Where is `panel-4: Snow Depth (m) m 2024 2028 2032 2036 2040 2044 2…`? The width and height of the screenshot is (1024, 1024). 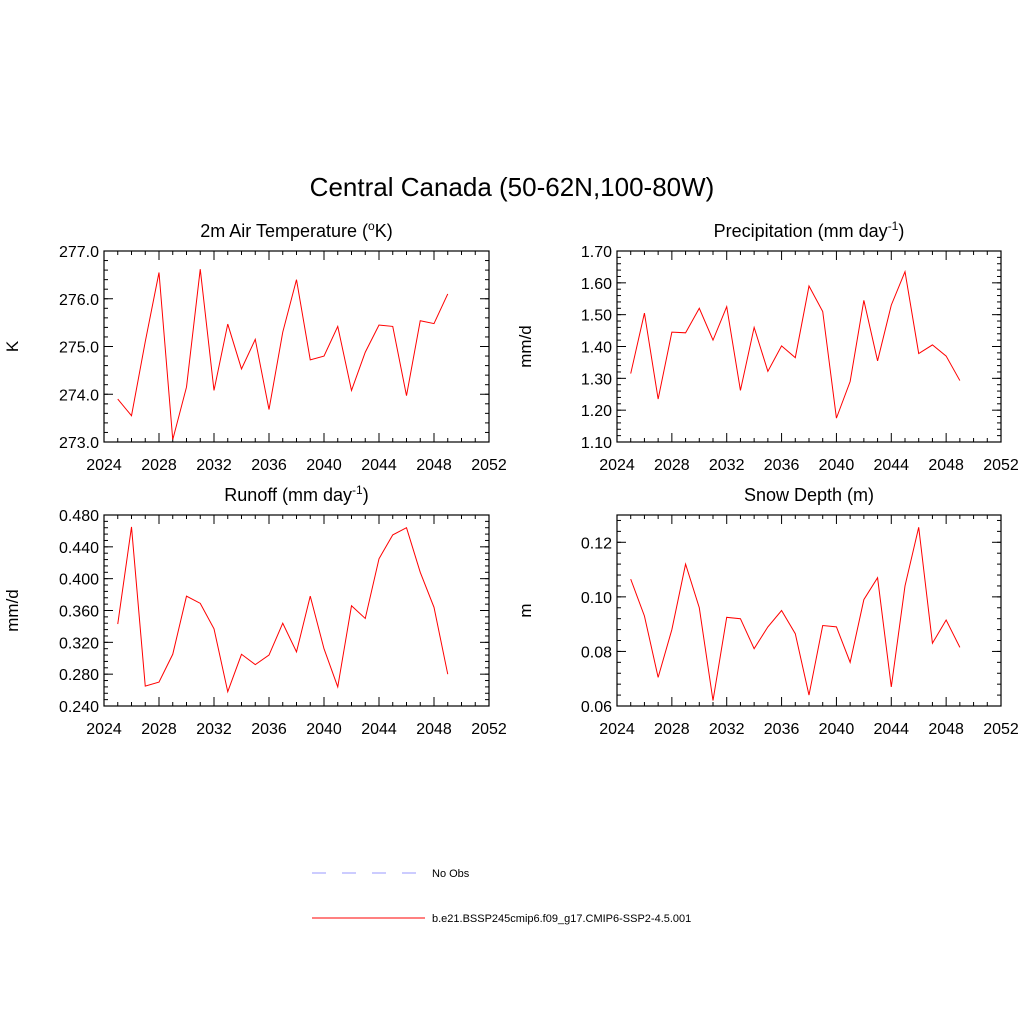 panel-4: Snow Depth (m) m 2024 2028 2032 2036 2040 2044 2… is located at coordinates (767, 611).